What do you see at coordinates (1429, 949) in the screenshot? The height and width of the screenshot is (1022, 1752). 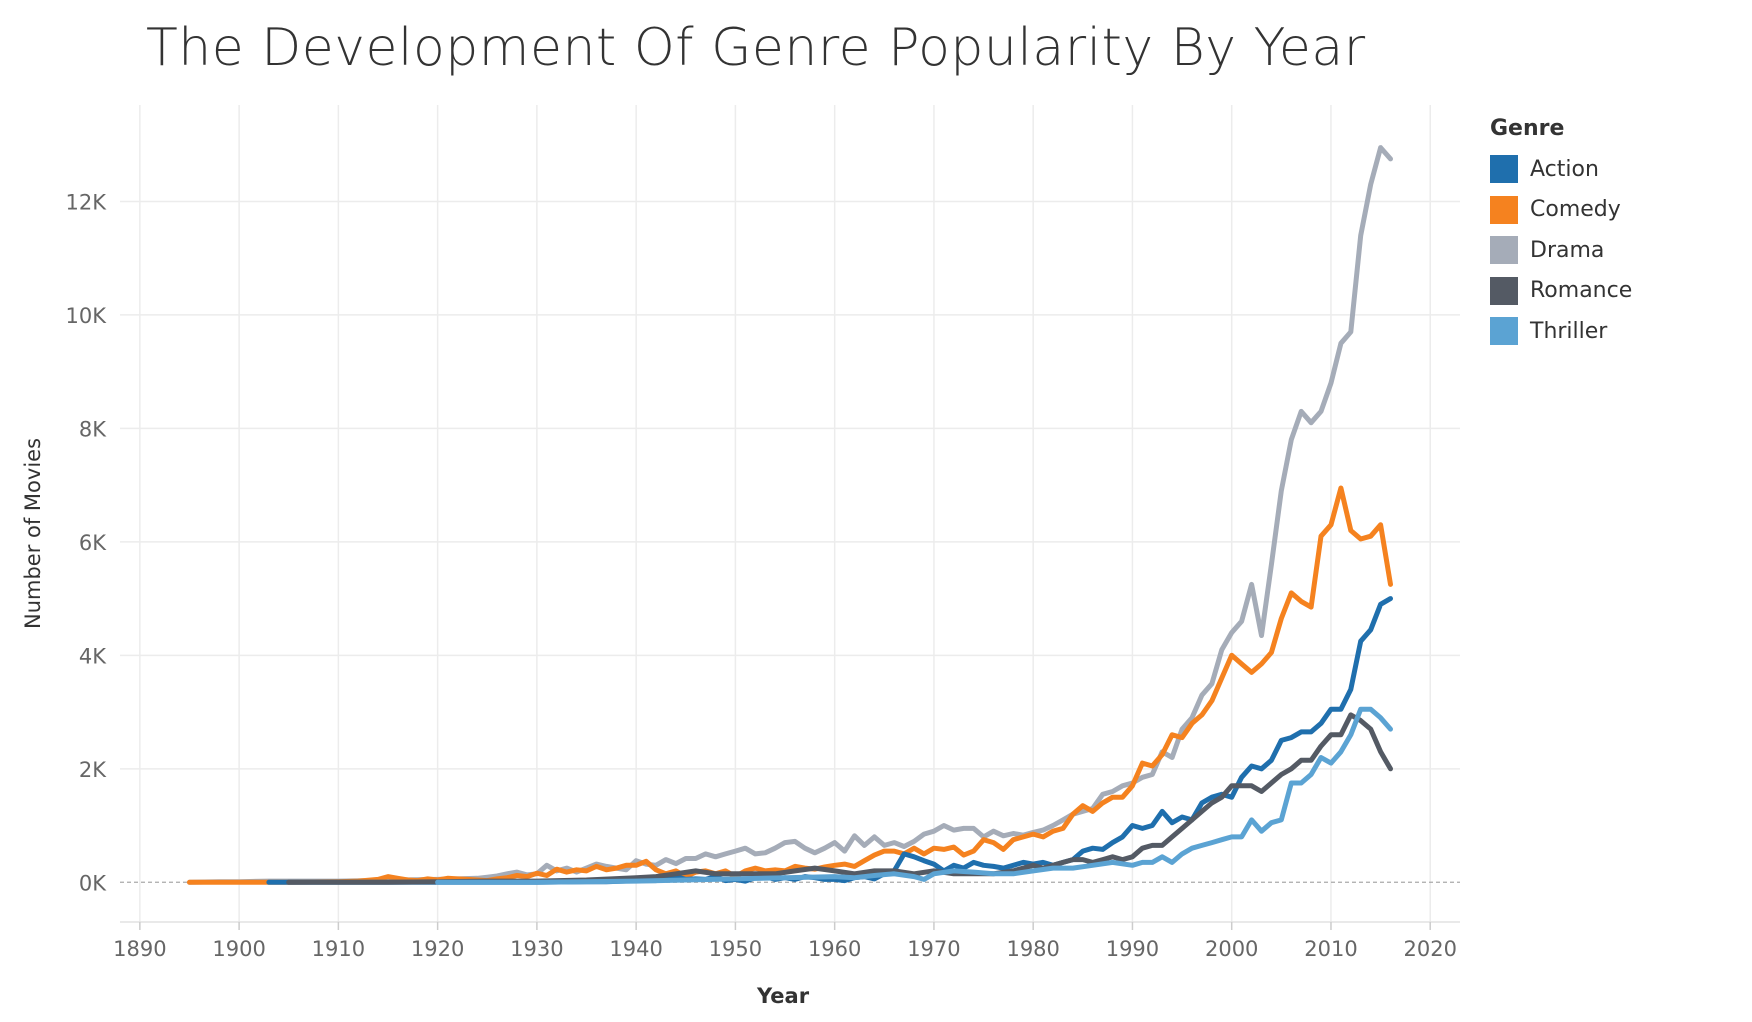 I see `x-tick-label: 2020` at bounding box center [1429, 949].